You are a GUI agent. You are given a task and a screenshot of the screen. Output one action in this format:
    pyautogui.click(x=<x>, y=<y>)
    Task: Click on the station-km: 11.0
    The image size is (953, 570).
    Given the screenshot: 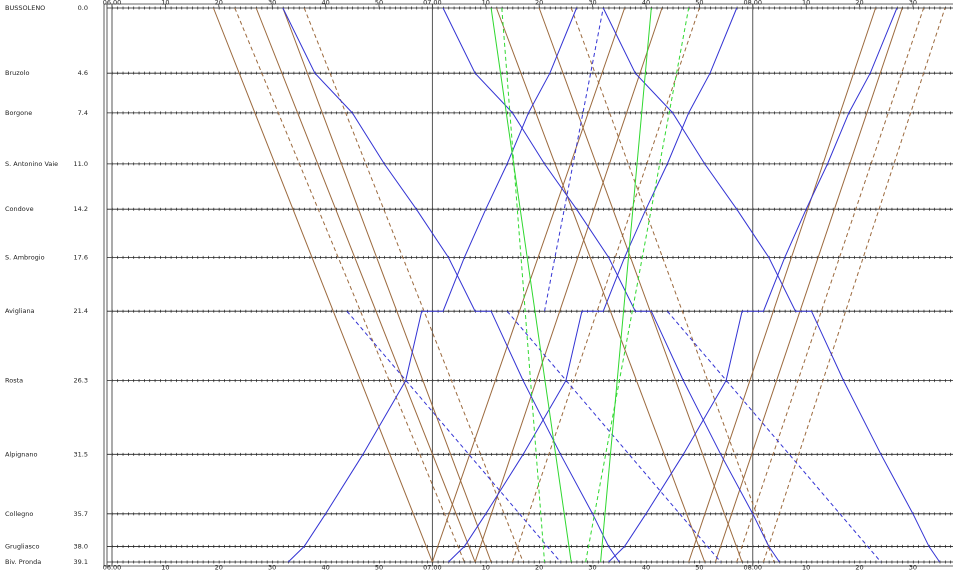 What is the action you would take?
    pyautogui.click(x=81, y=164)
    